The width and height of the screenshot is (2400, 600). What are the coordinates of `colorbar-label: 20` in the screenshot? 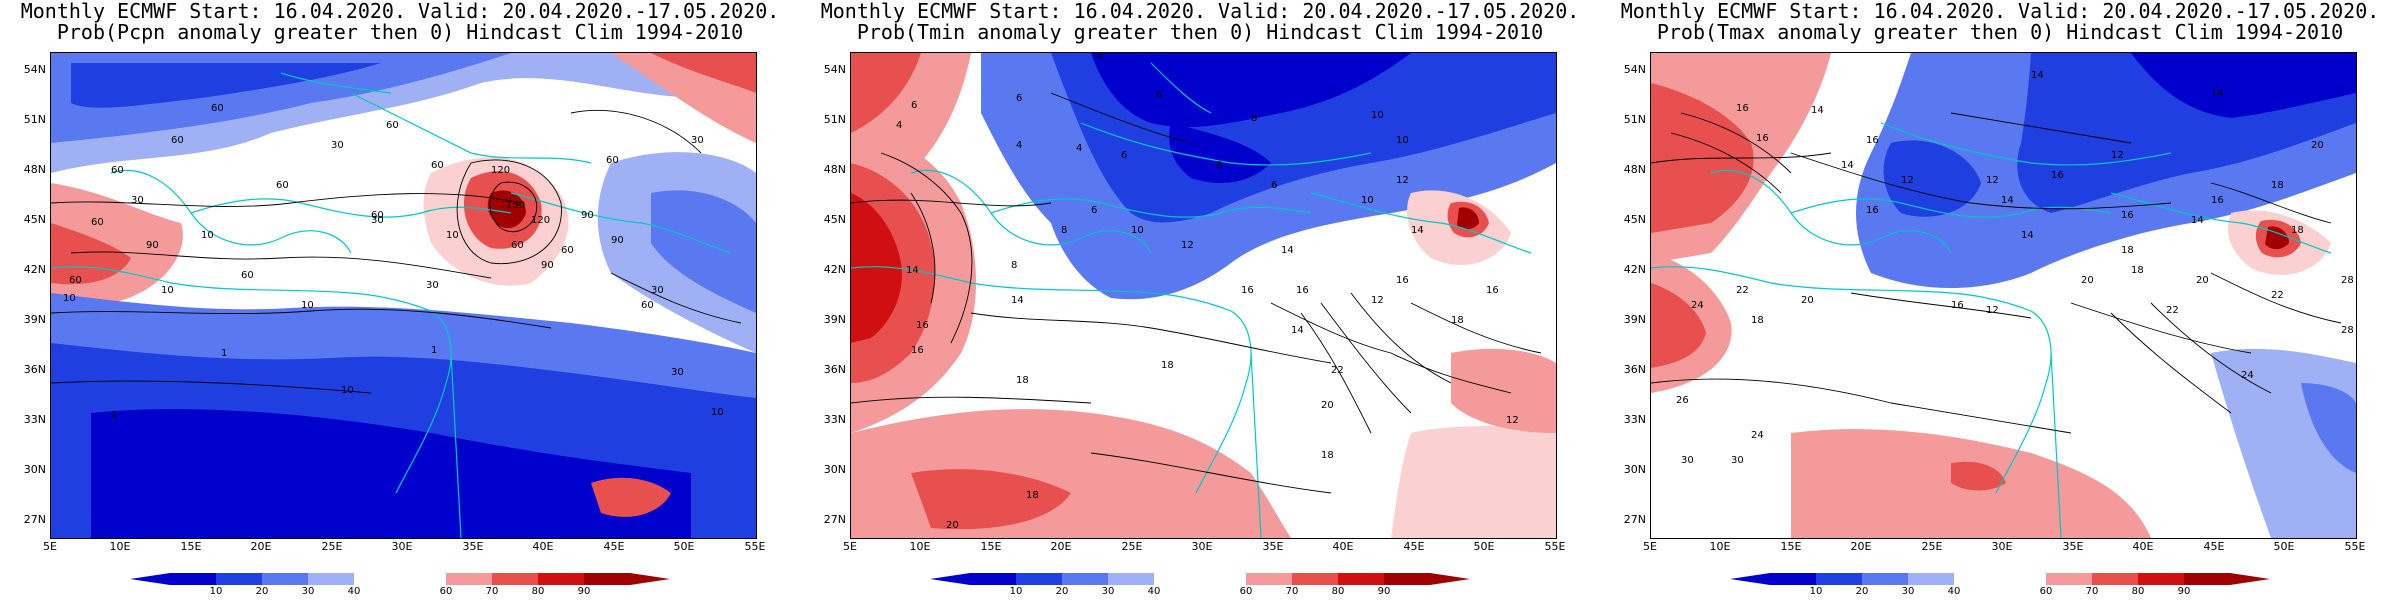 It's located at (1862, 591).